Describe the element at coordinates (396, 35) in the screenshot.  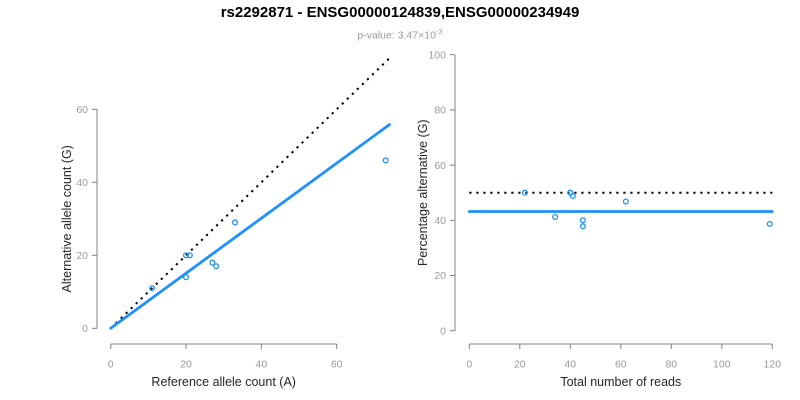
I see `pvalue-text: p-value: 3.47×10` at that location.